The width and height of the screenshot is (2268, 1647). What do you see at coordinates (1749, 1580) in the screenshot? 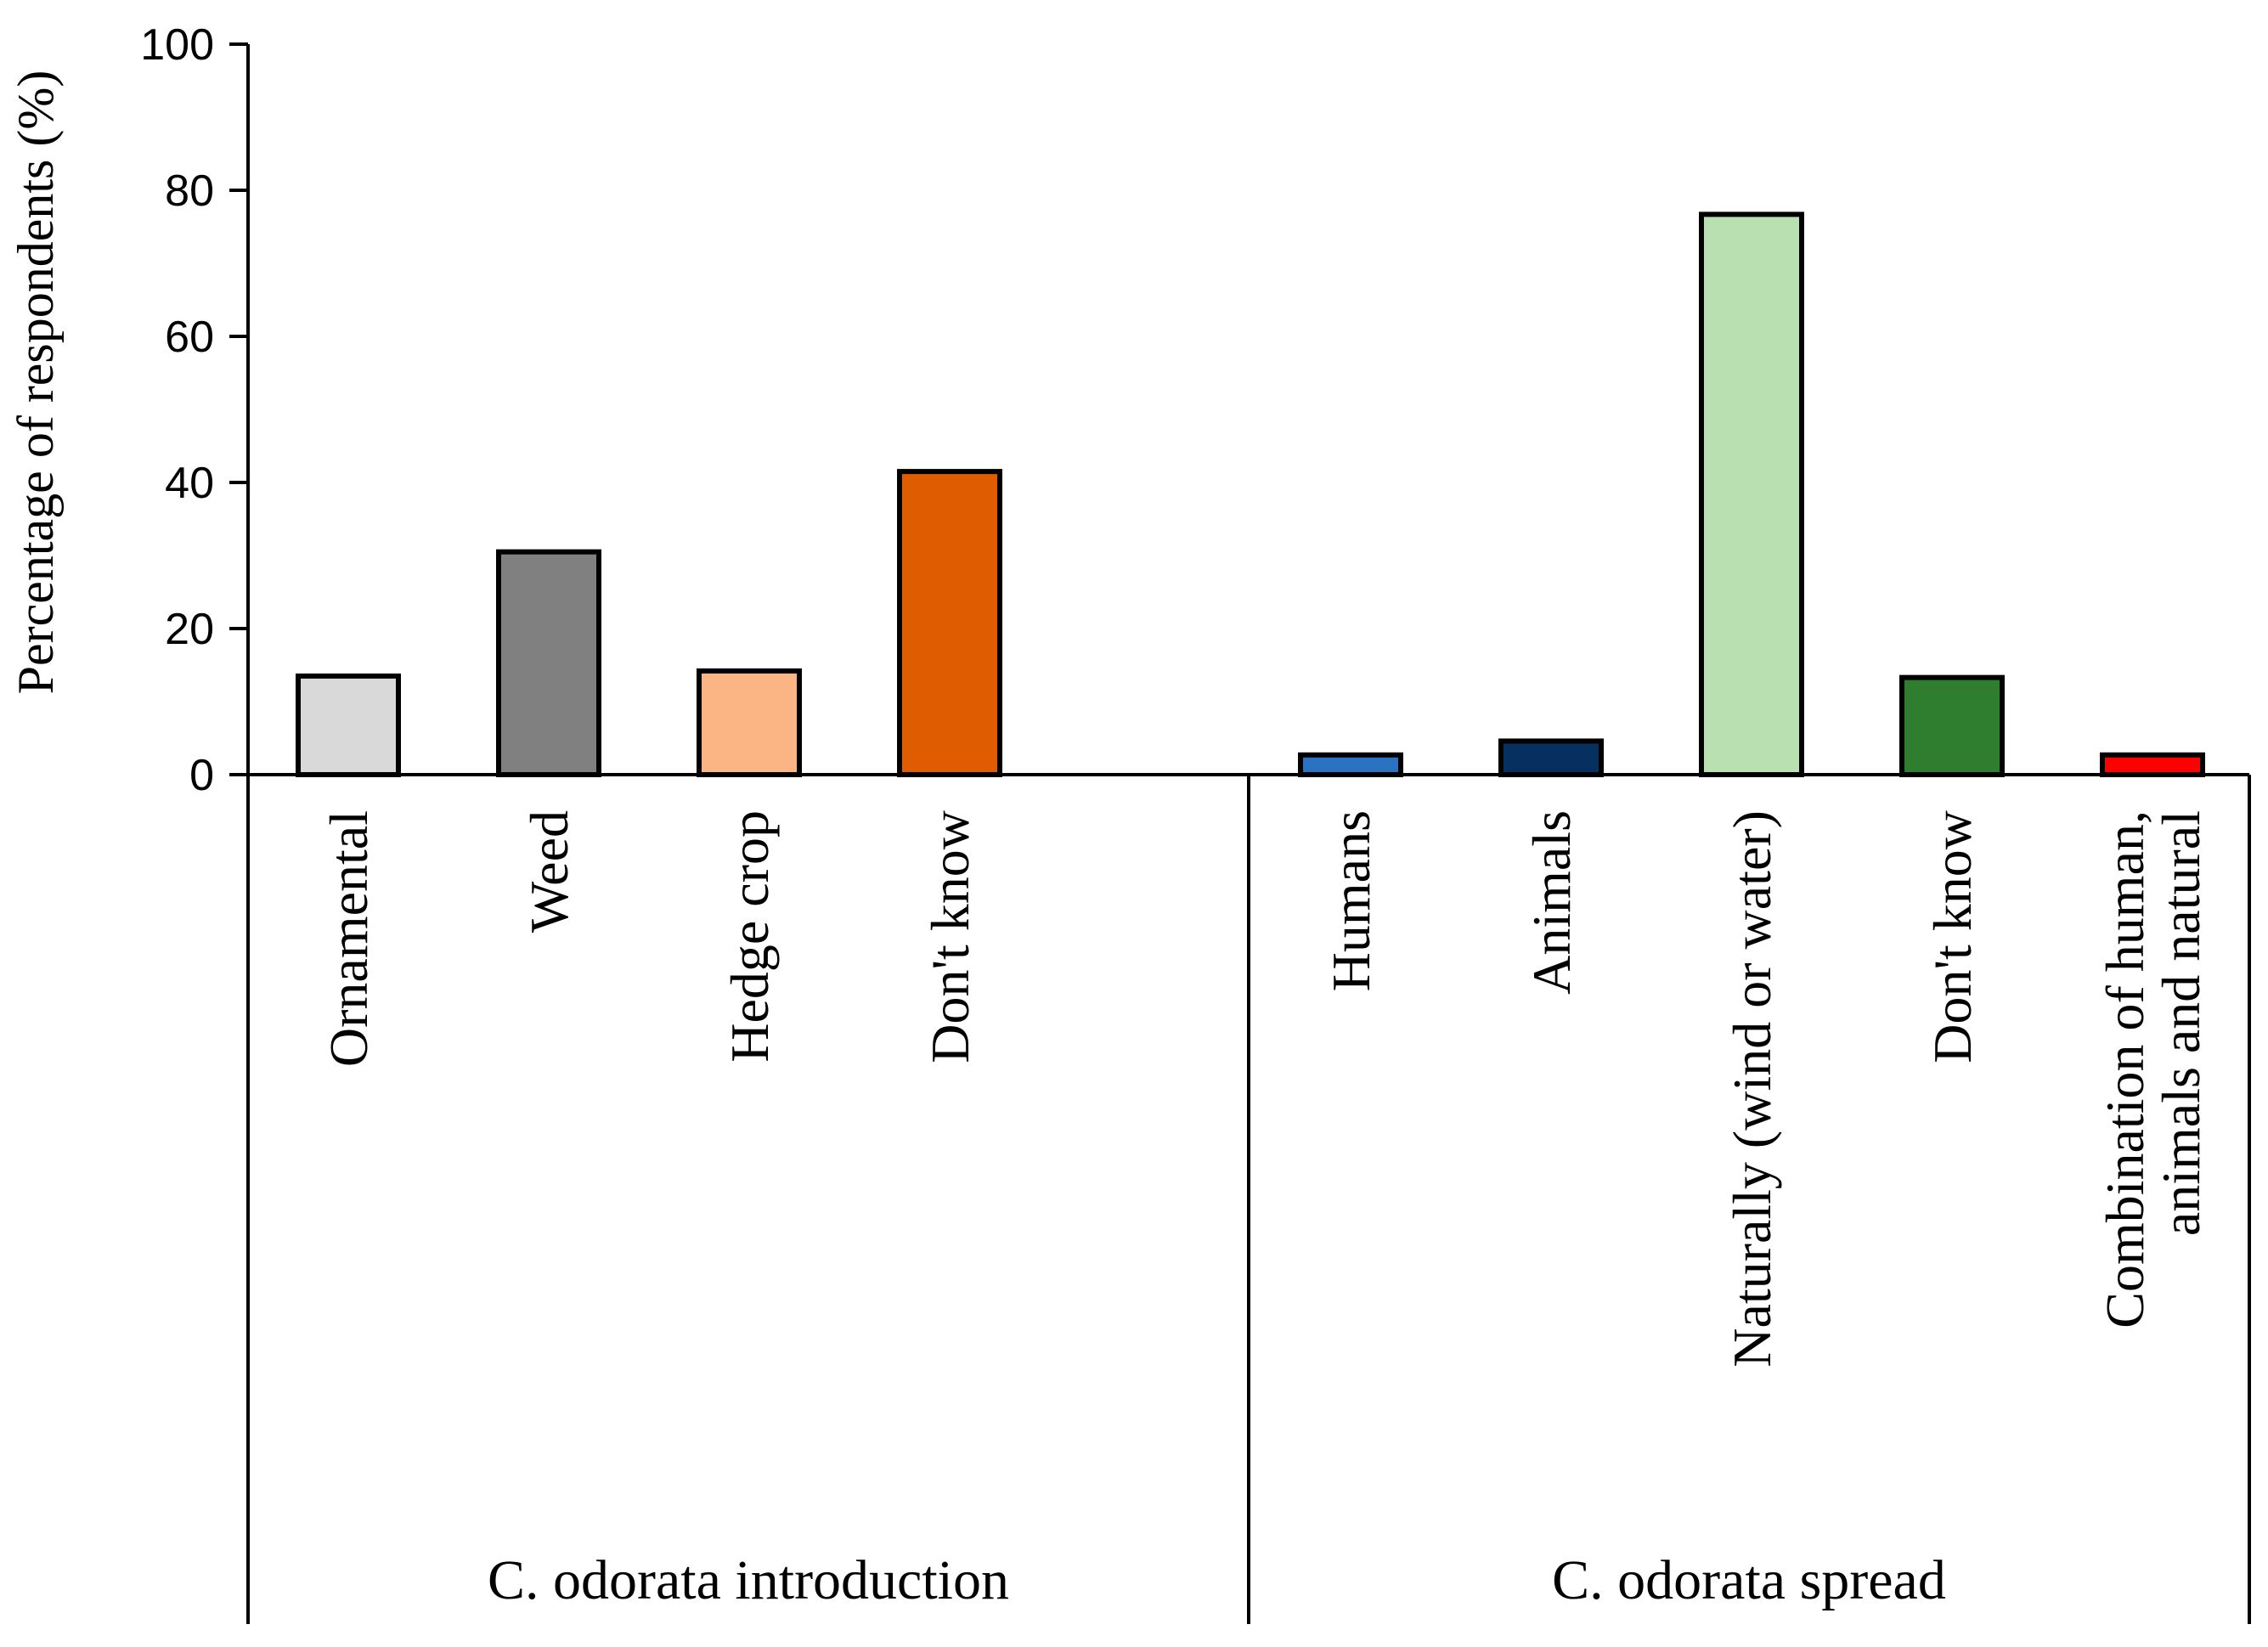
I see `group-label: C. odorata spread` at bounding box center [1749, 1580].